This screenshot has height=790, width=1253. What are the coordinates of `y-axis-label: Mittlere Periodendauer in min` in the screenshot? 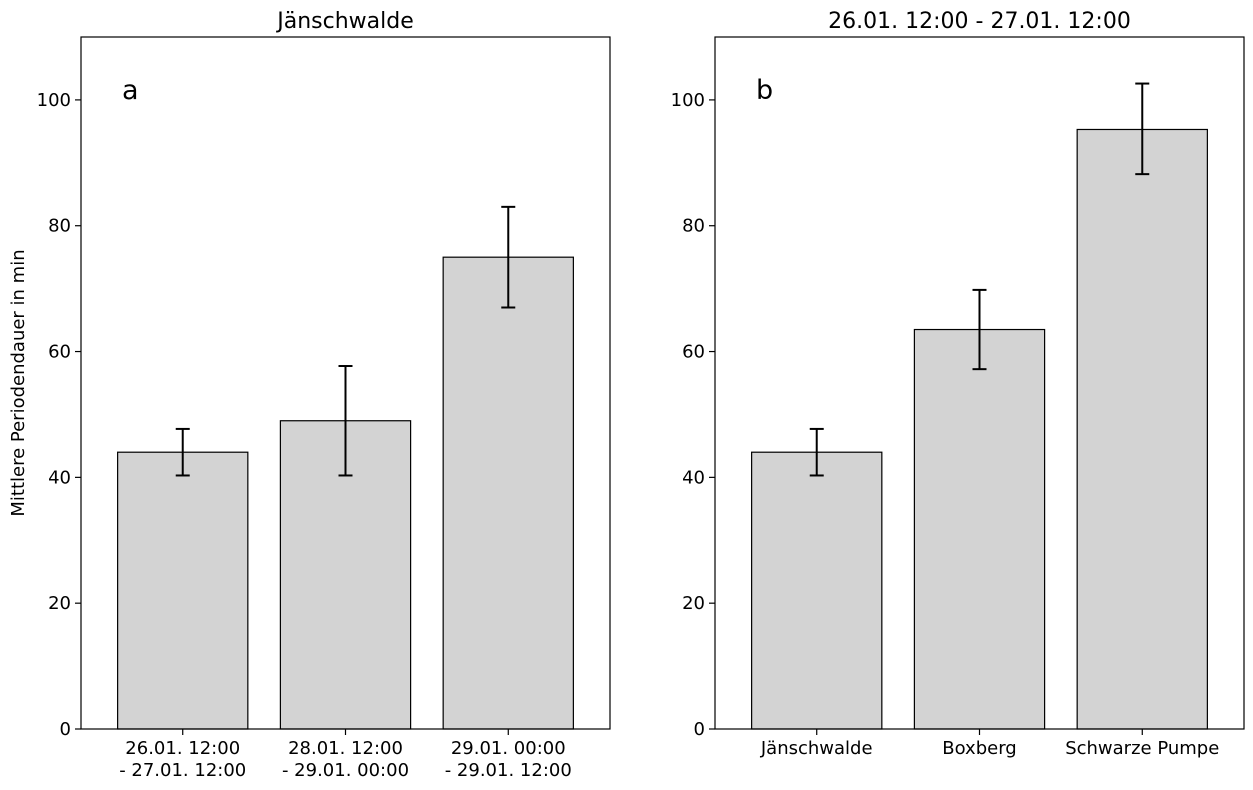 It's located at (18, 382).